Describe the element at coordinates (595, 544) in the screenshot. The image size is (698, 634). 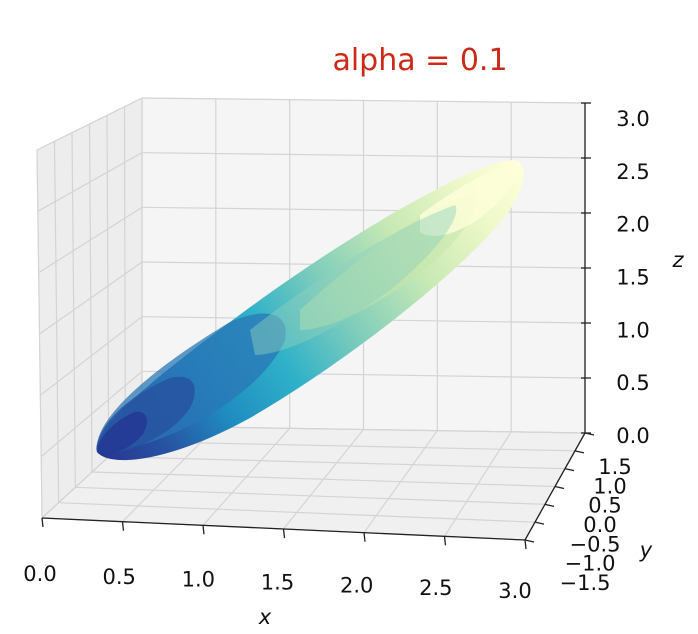
I see `y-tick-label: −0.5` at that location.